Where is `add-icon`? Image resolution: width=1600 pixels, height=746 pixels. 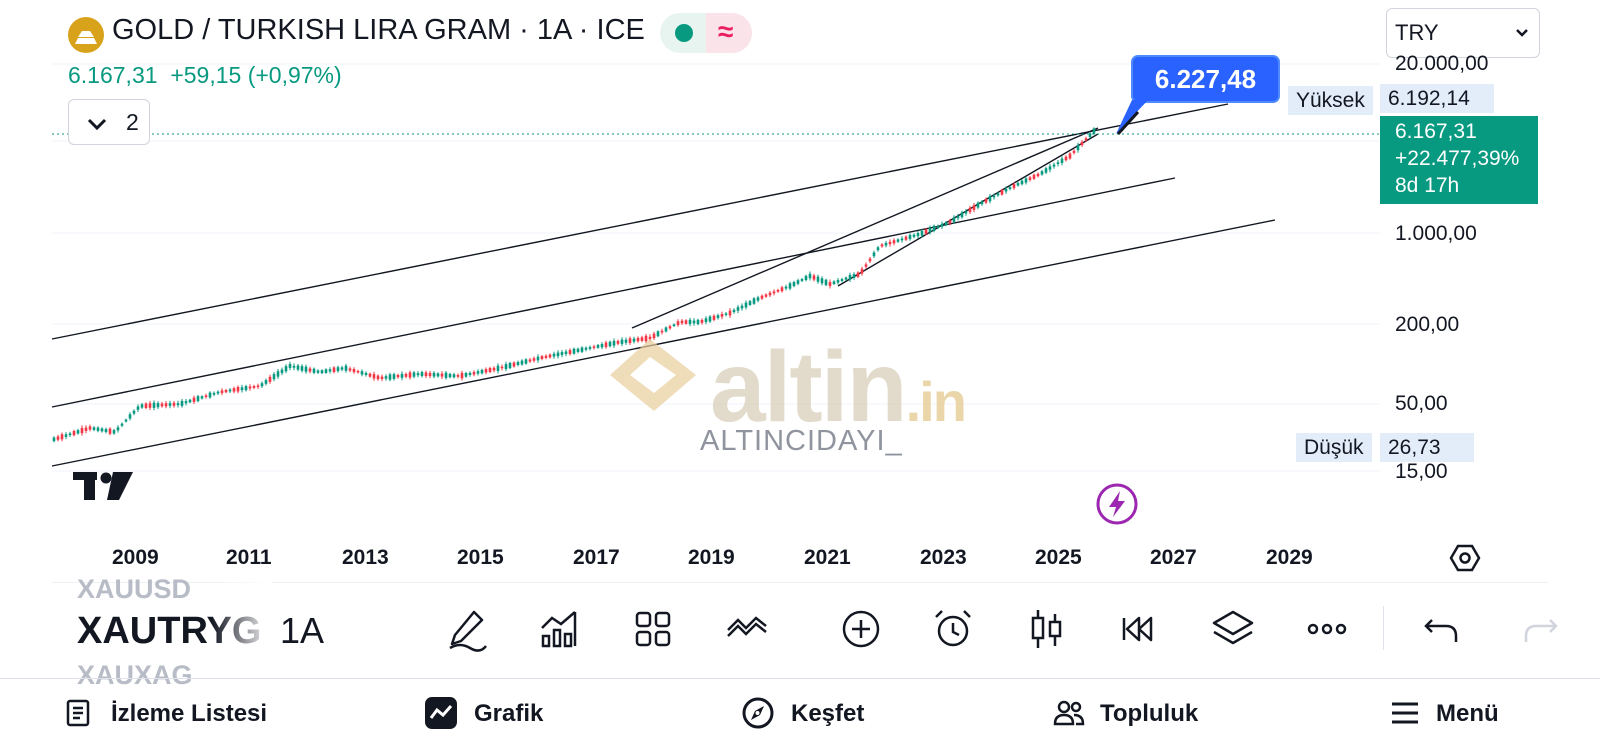
add-icon is located at coordinates (861, 629).